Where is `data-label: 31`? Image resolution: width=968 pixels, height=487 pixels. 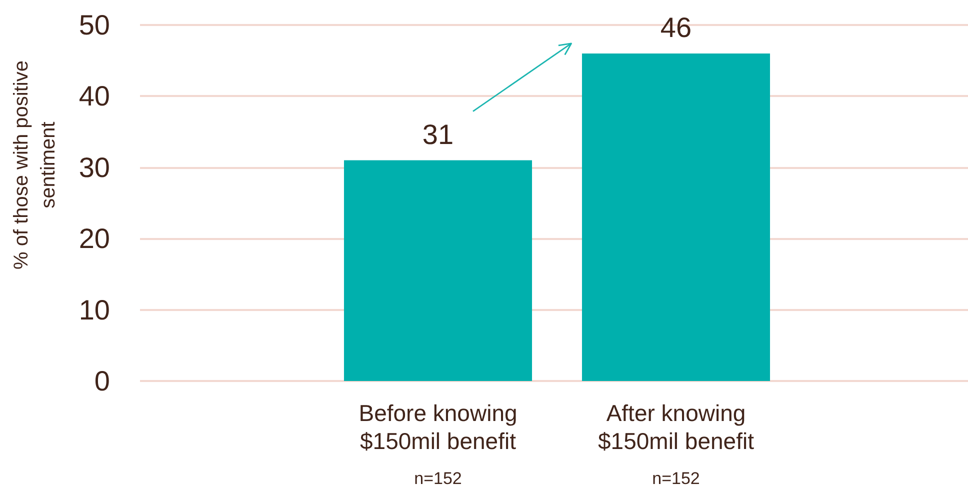
data-label: 31 is located at coordinates (438, 134).